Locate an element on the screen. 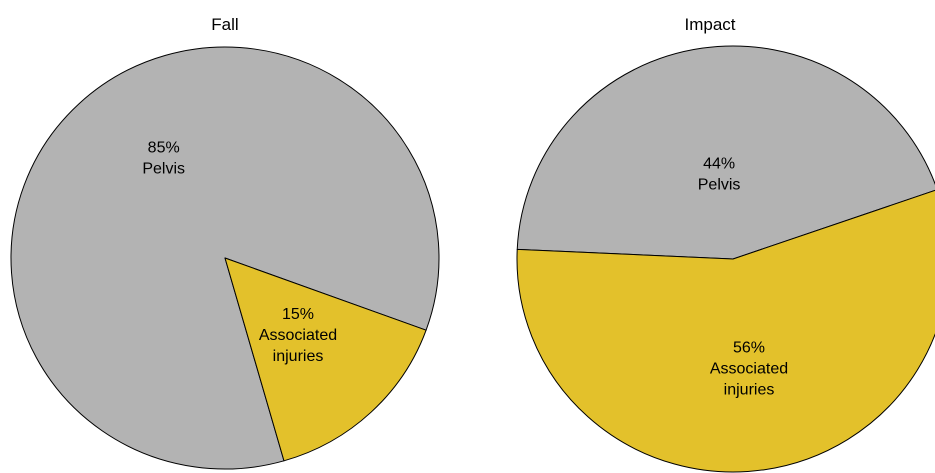 Image resolution: width=935 pixels, height=473 pixels. fall-label-associated-injuries: 15% Associated injuries is located at coordinates (298, 335).